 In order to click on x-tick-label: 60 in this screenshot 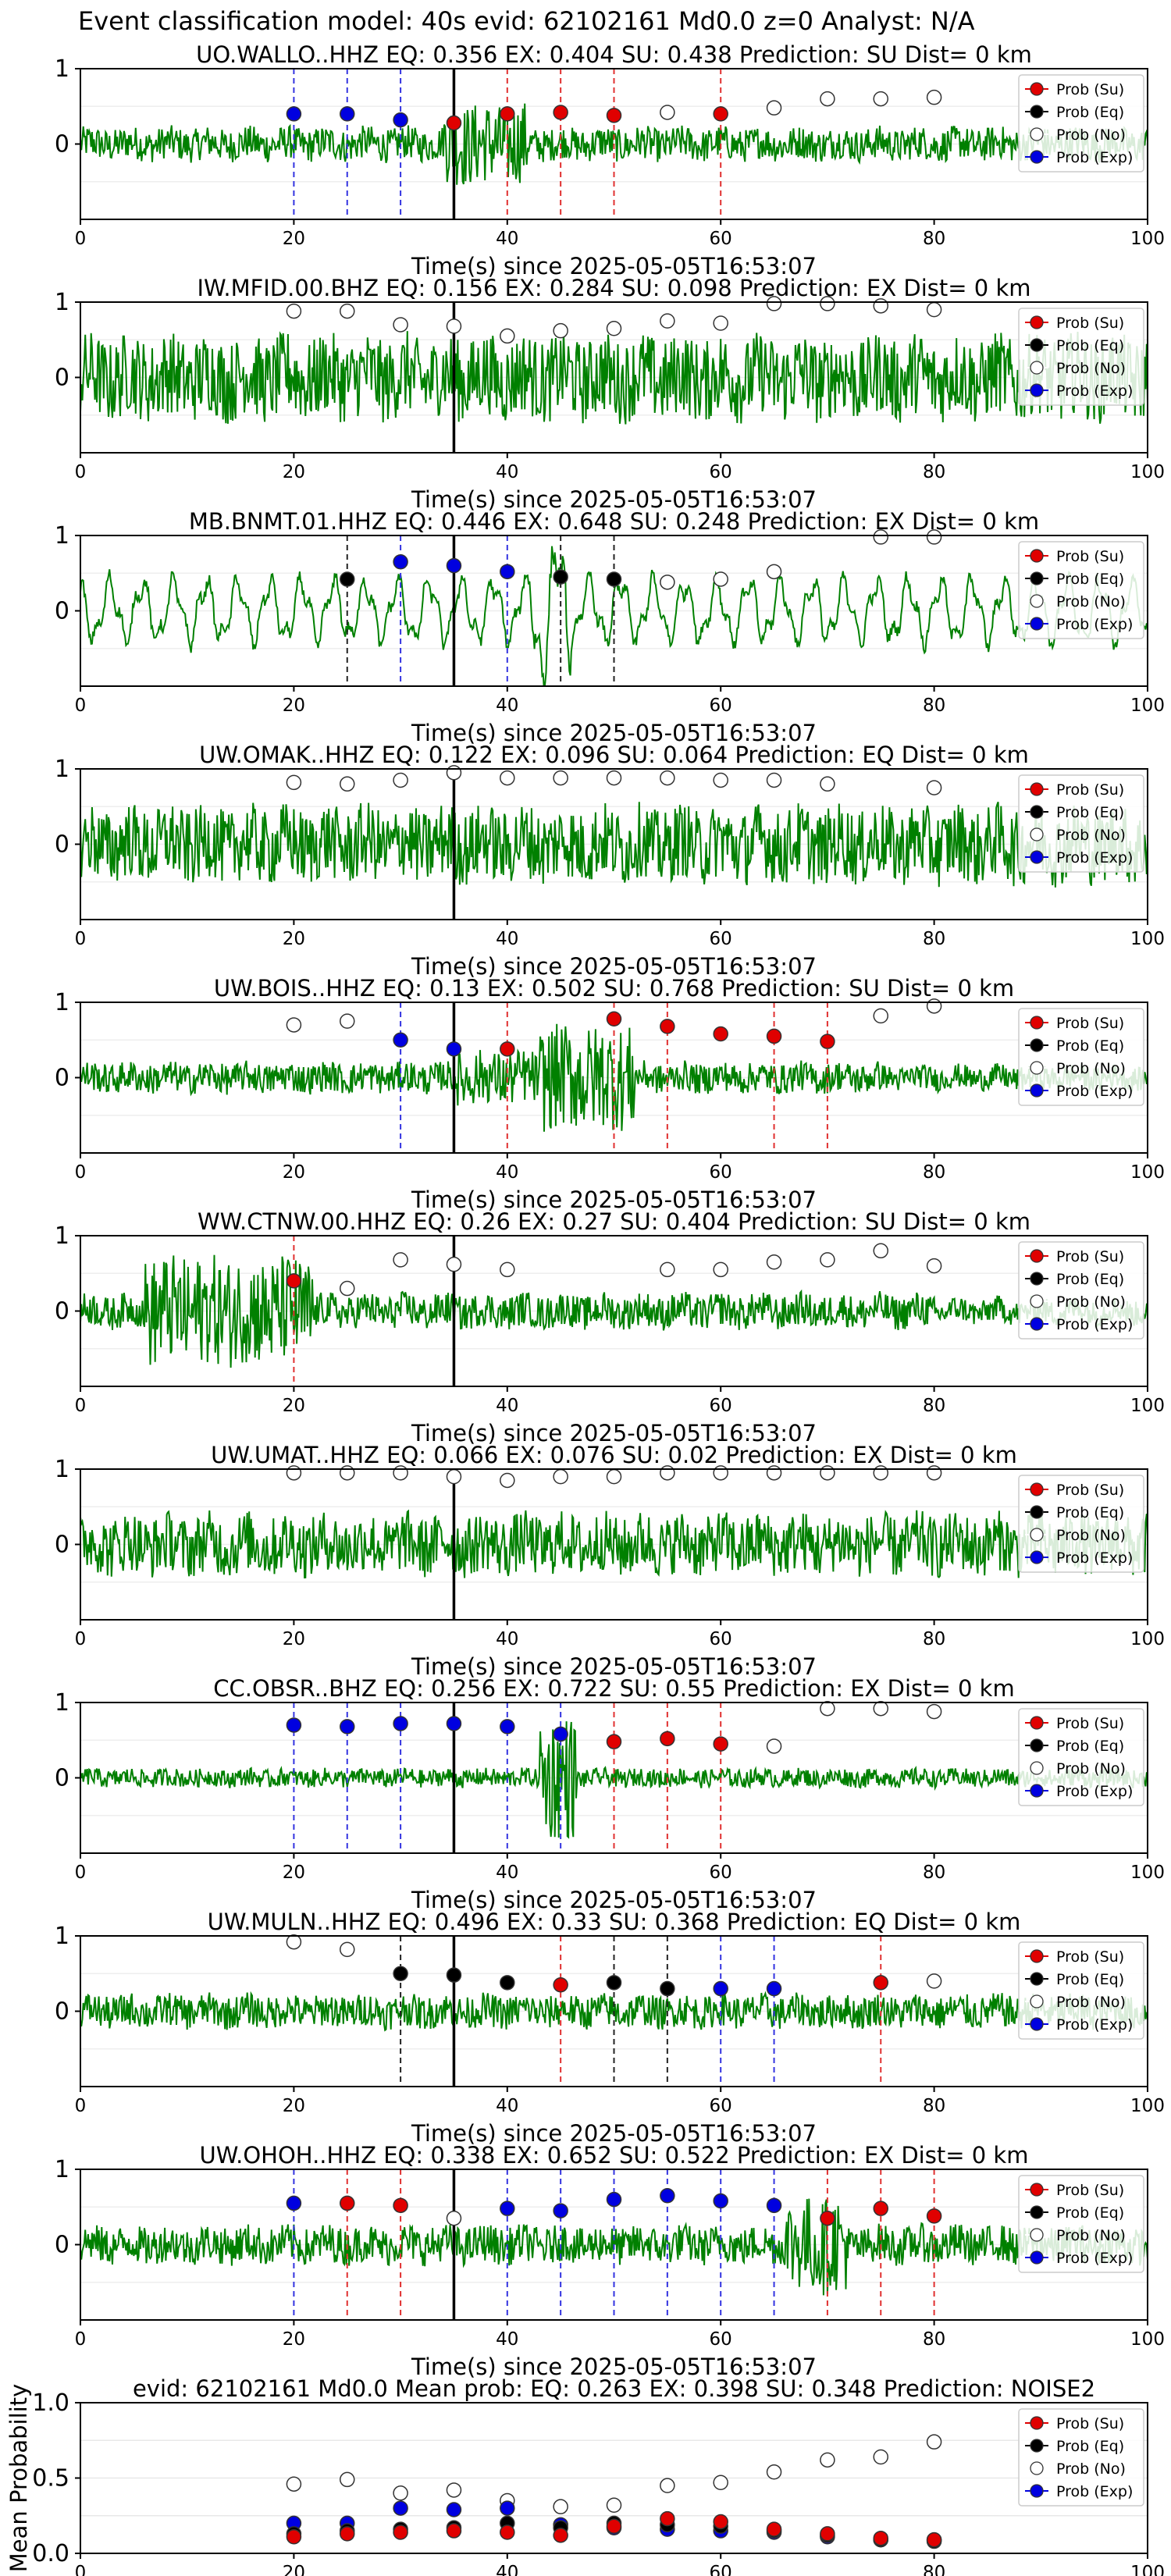, I will do `click(721, 2339)`.